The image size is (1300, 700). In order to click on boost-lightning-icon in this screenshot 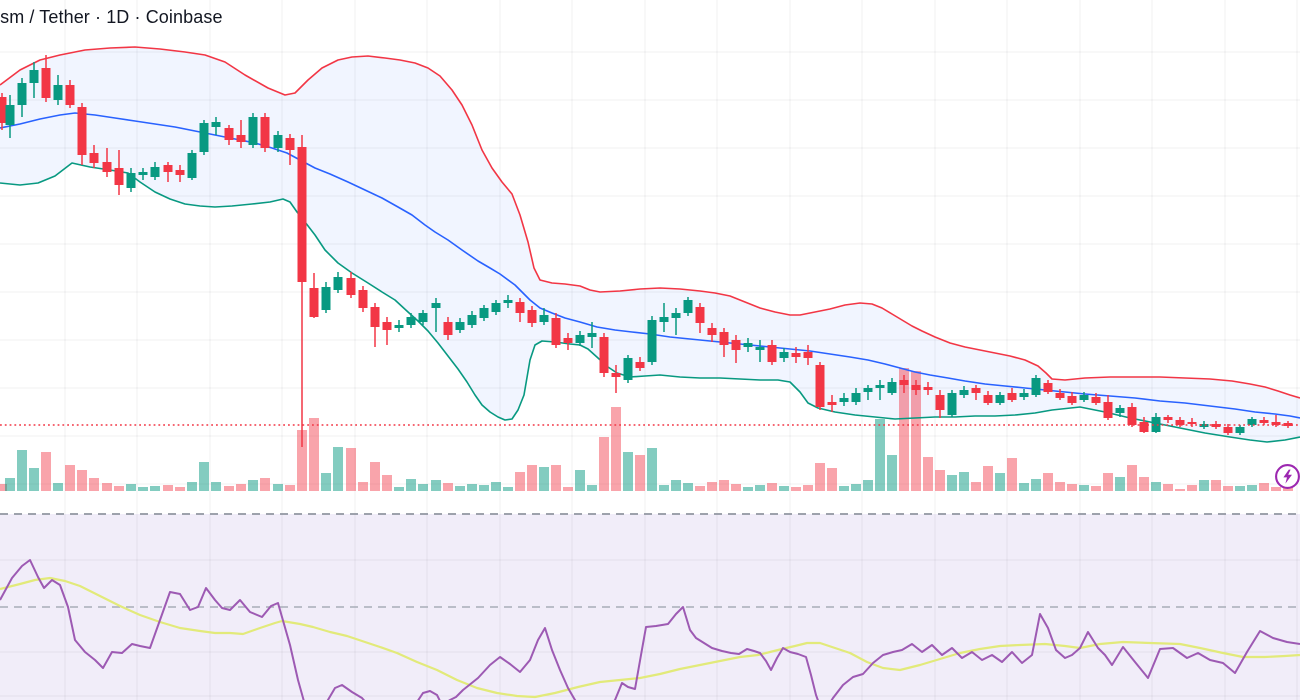, I will do `click(1287, 476)`.